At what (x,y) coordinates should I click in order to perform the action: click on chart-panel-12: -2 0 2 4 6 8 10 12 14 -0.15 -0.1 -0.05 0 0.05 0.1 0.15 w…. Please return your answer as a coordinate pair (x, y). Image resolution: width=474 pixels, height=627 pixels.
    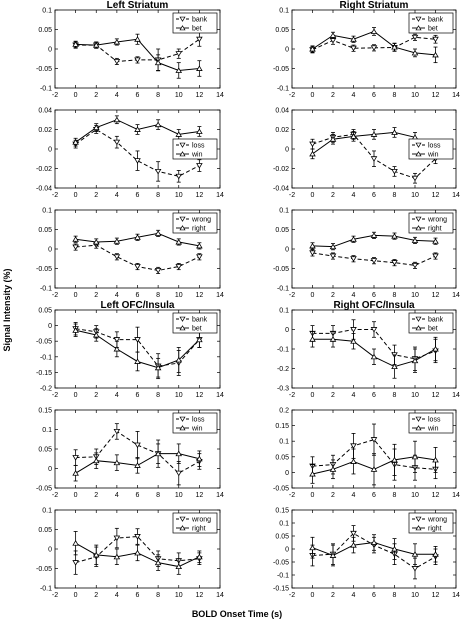
    Looking at the image, I should click on (366, 554).